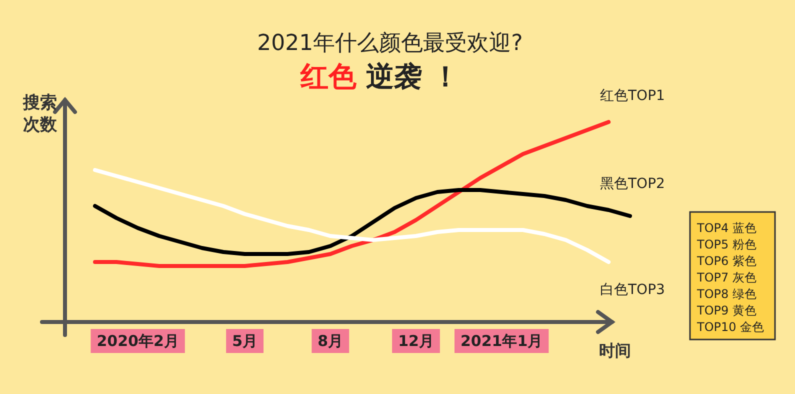  Describe the element at coordinates (726, 228) in the screenshot. I see `text: TOP4 蓝色` at that location.